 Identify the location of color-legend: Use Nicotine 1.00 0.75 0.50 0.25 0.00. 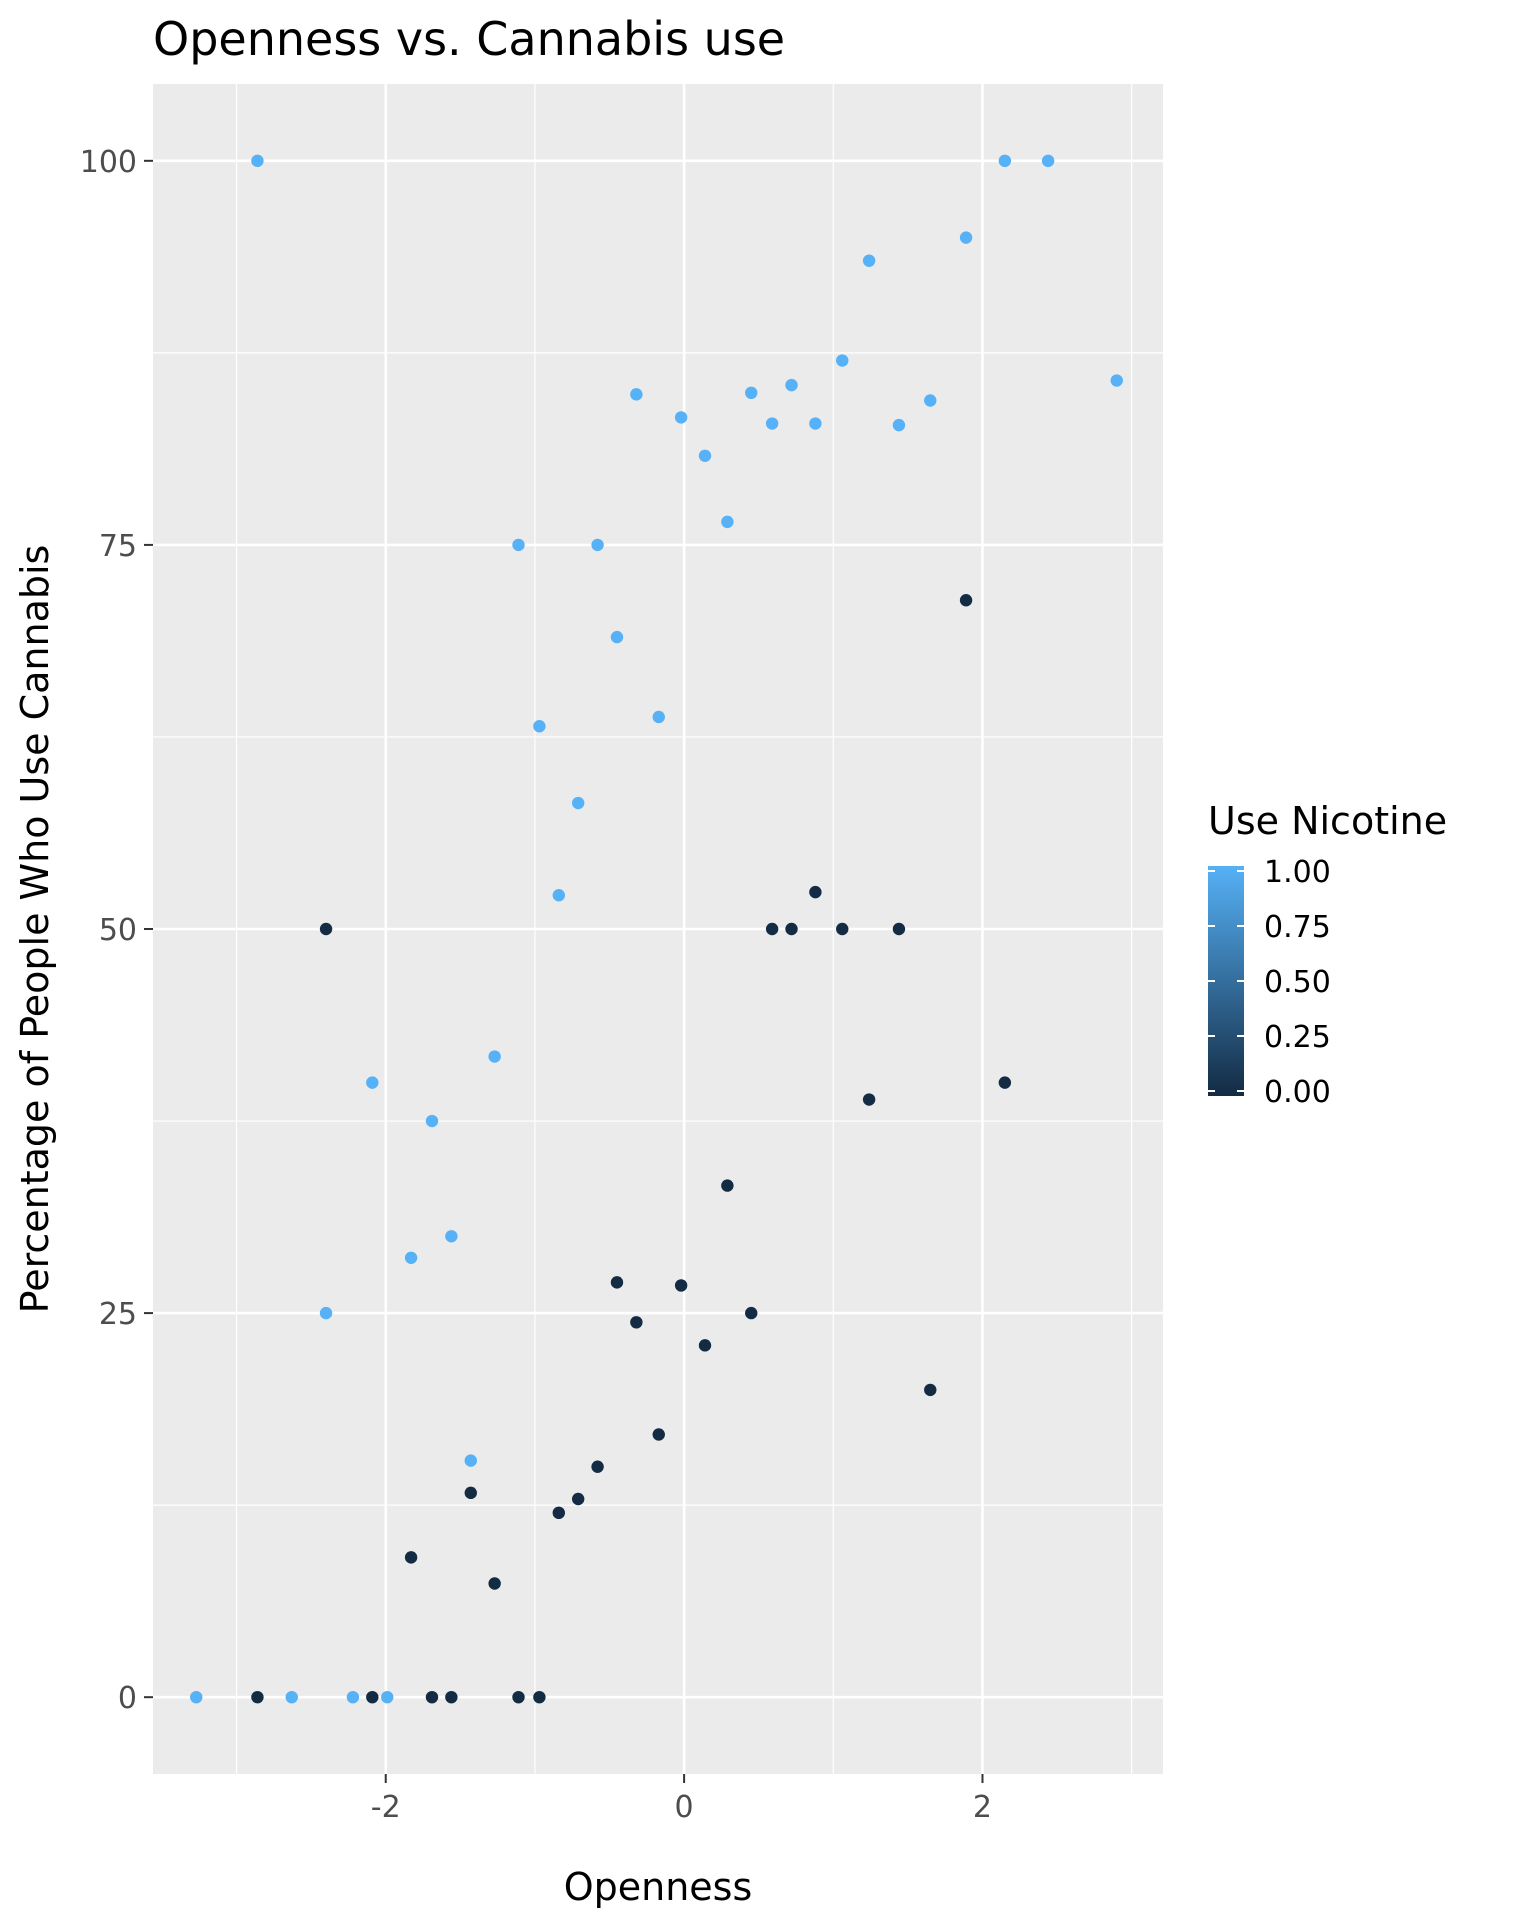
(1327, 954).